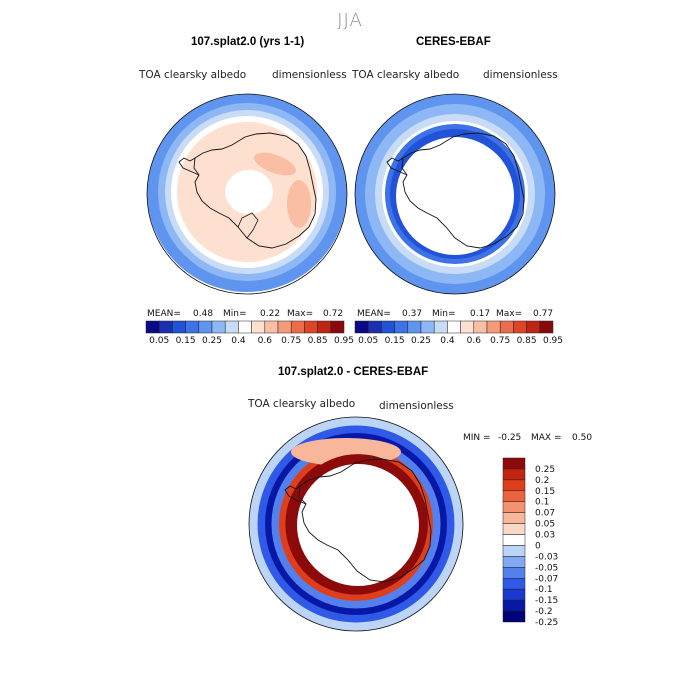 This screenshot has width=700, height=700. I want to click on colorbar-tick-label: -0.2, so click(544, 612).